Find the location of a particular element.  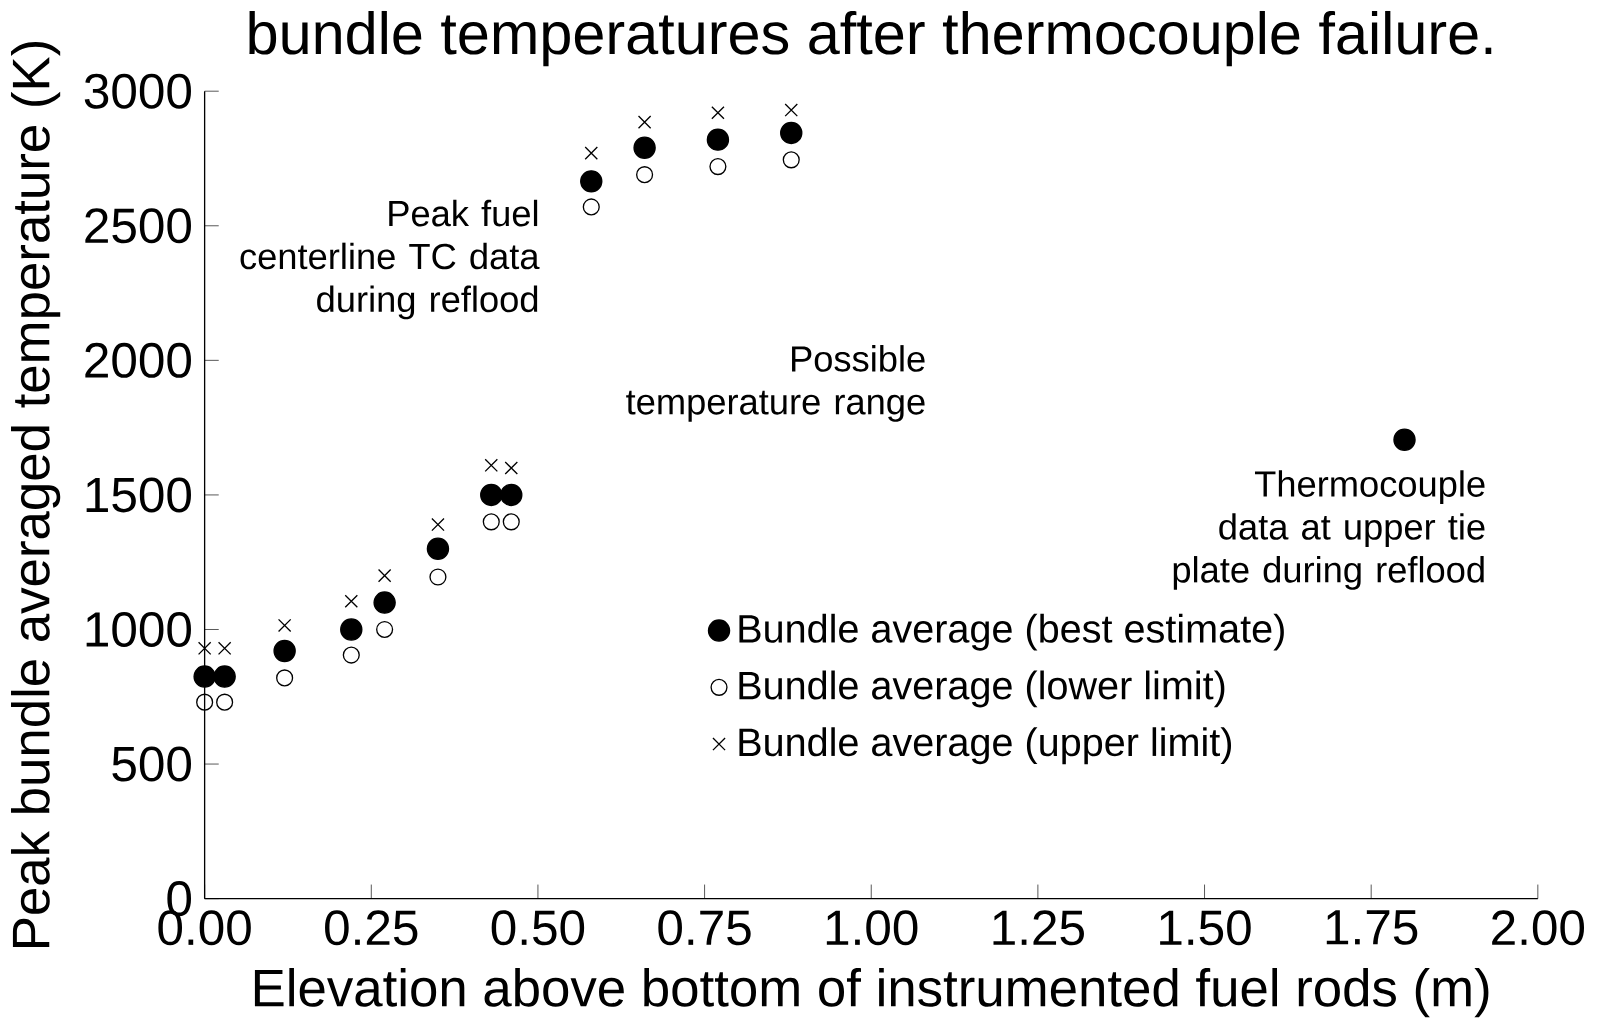

y-tick-label: 2500 is located at coordinates (138, 226).